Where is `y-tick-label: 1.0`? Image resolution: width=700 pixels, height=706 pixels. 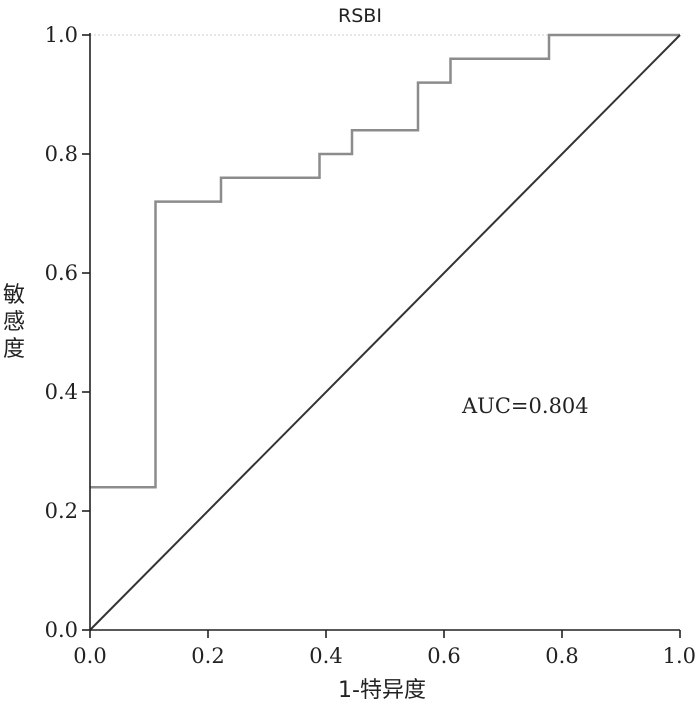 y-tick-label: 1.0 is located at coordinates (61, 35).